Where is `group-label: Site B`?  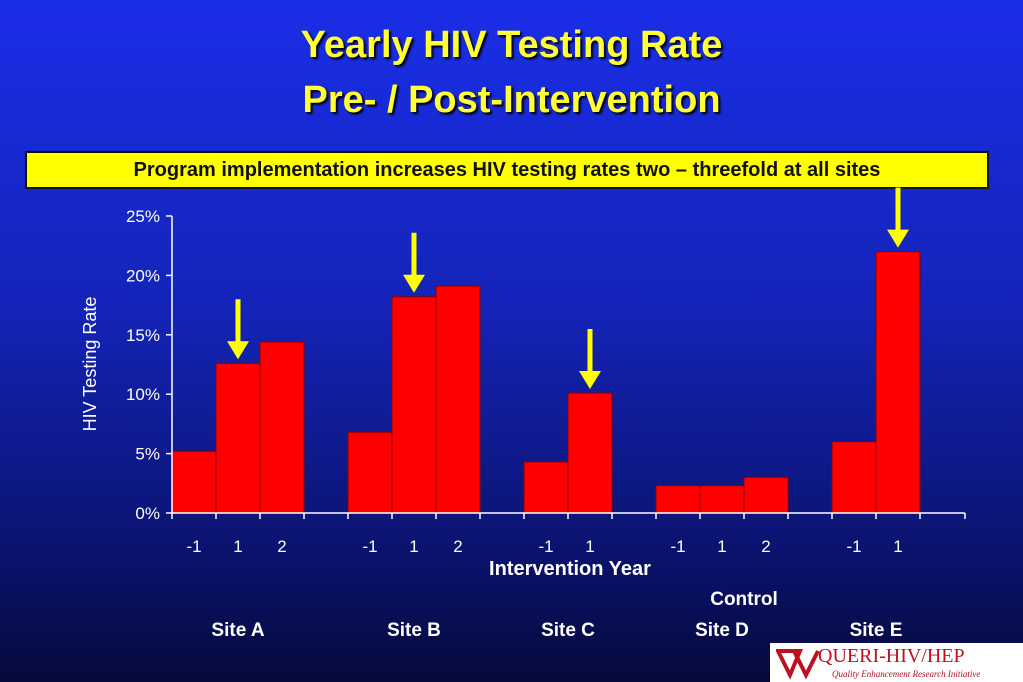
group-label: Site B is located at coordinates (414, 630).